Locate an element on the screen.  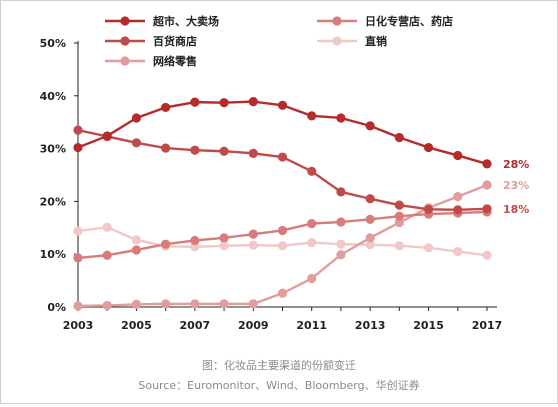
legend-item: 直销 is located at coordinates (352, 41).